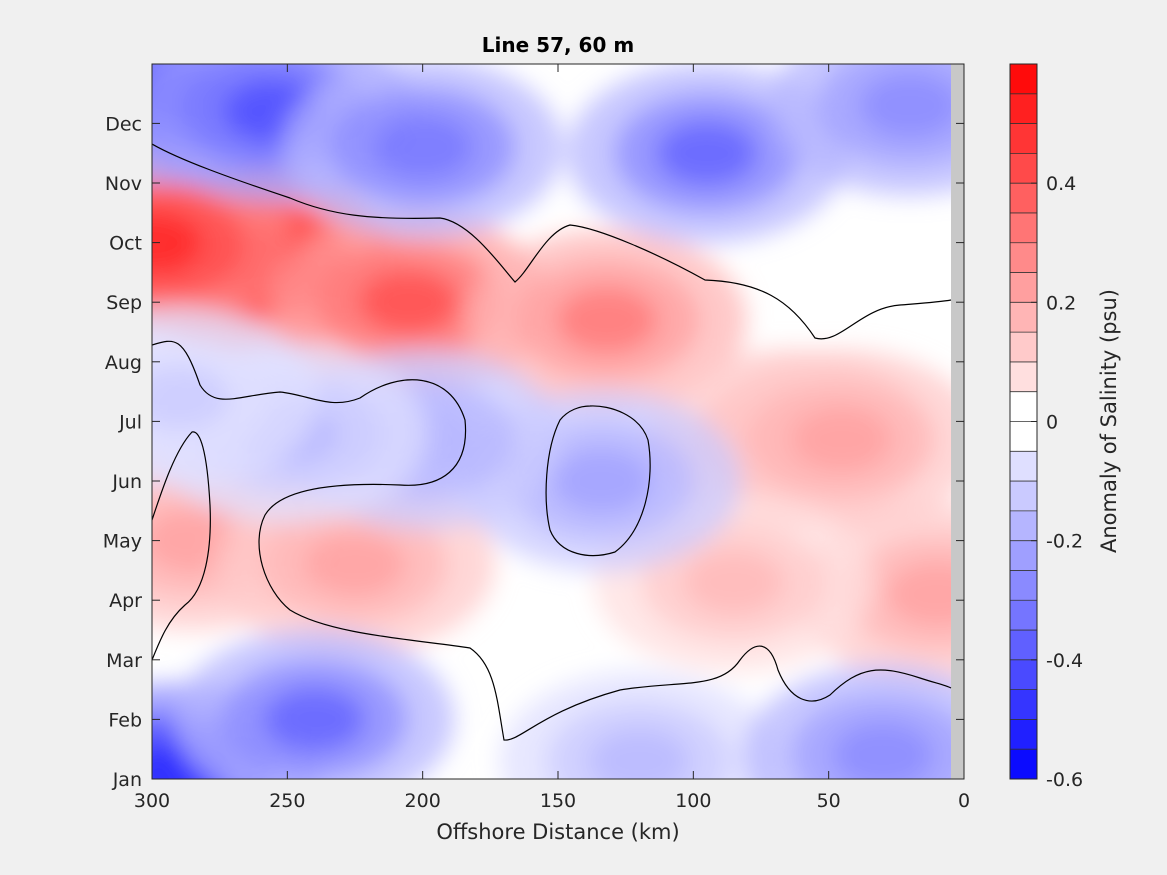 The width and height of the screenshot is (1167, 875). What do you see at coordinates (1061, 303) in the screenshot?
I see `colorbar-tick-label-4: 0.2` at bounding box center [1061, 303].